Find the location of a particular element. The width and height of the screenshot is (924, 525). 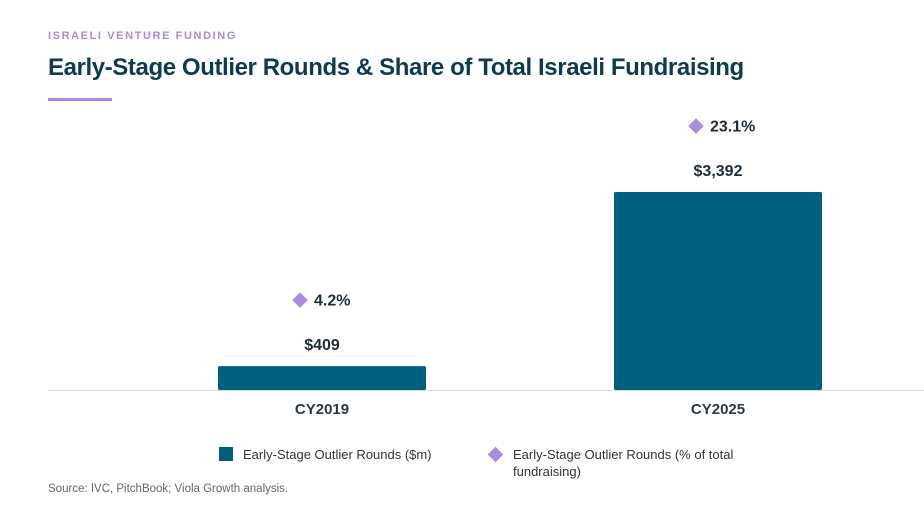

bar-value-label: $3,392 is located at coordinates (718, 171).